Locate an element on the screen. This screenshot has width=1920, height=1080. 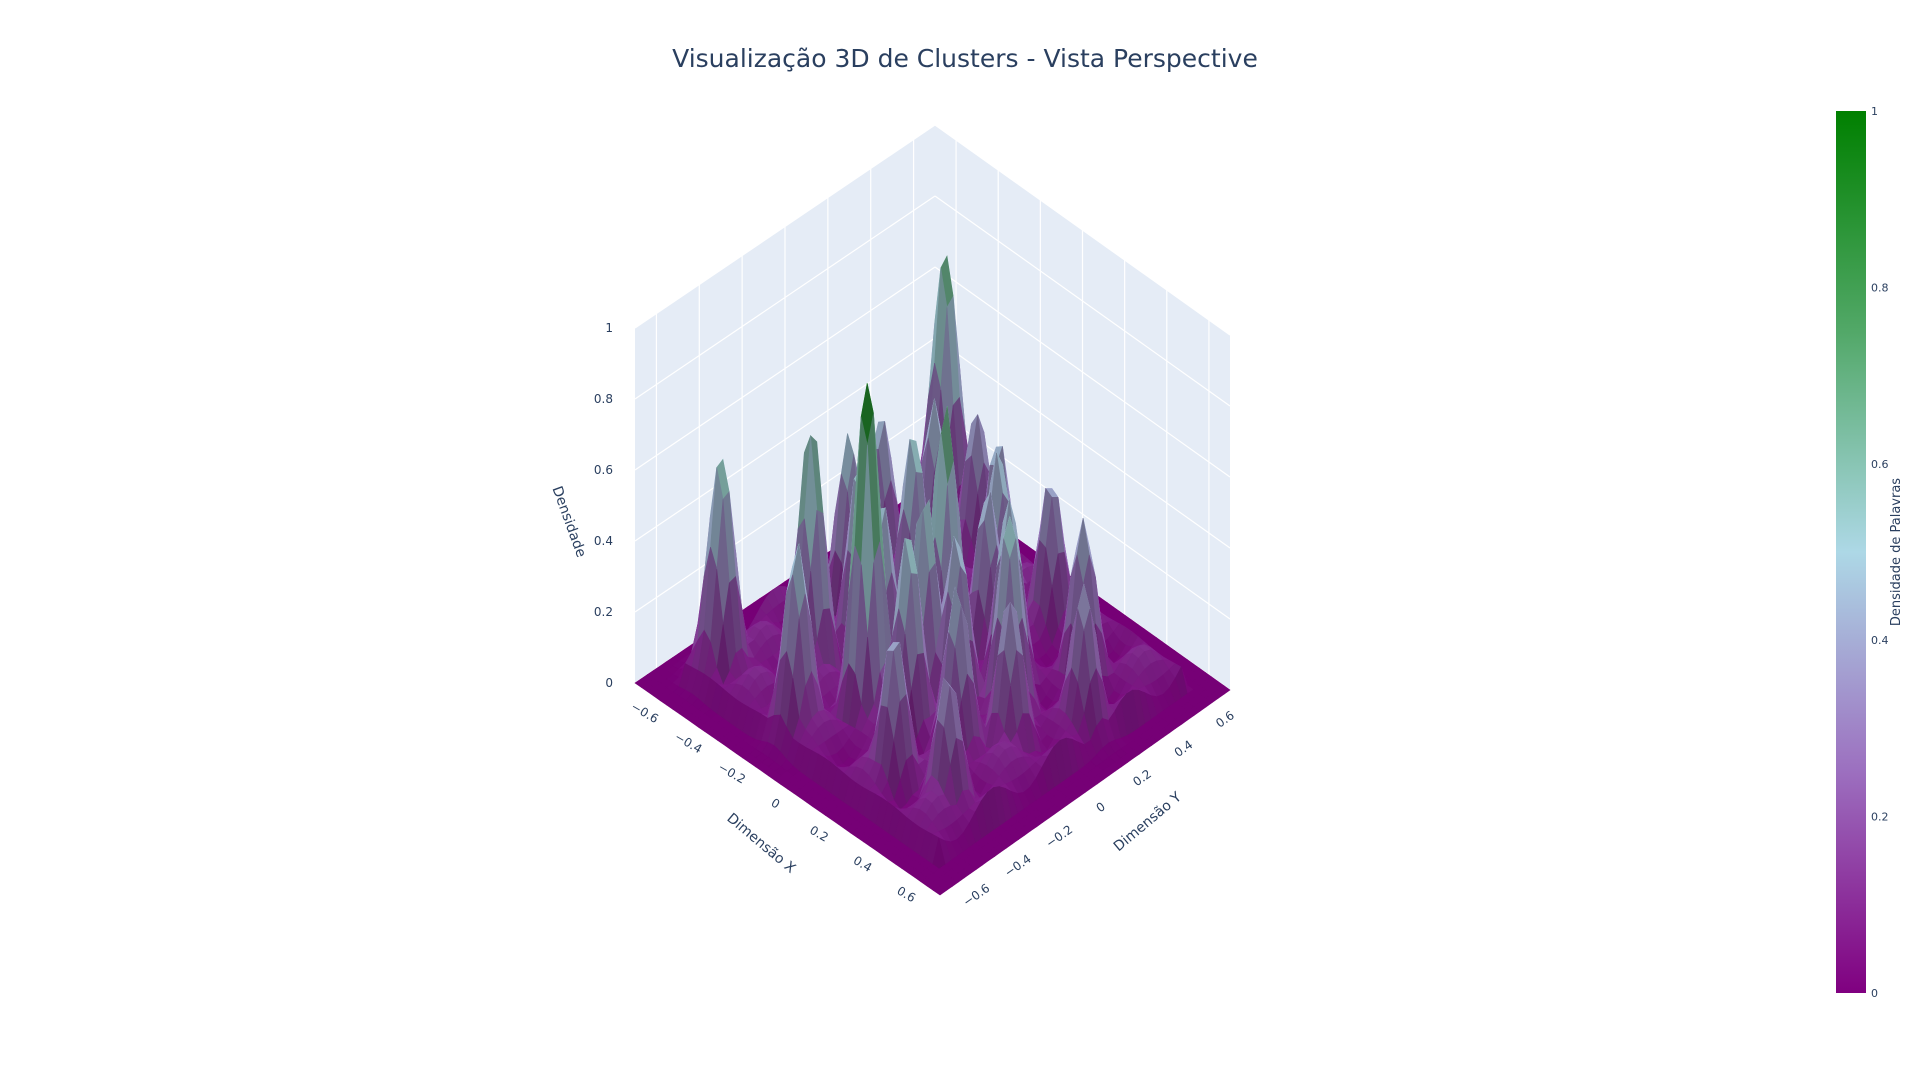
colorbar-tick-label: 0.6 is located at coordinates (1880, 464).